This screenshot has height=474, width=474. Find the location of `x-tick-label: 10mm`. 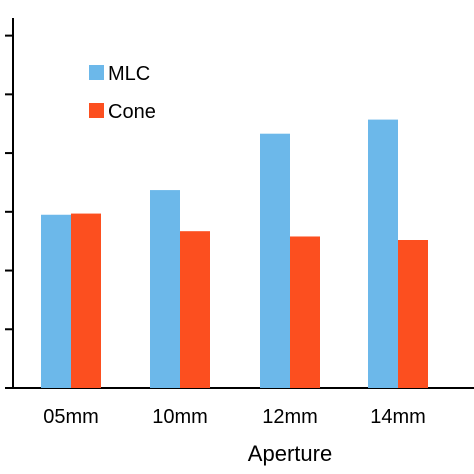

x-tick-label: 10mm is located at coordinates (180, 417).